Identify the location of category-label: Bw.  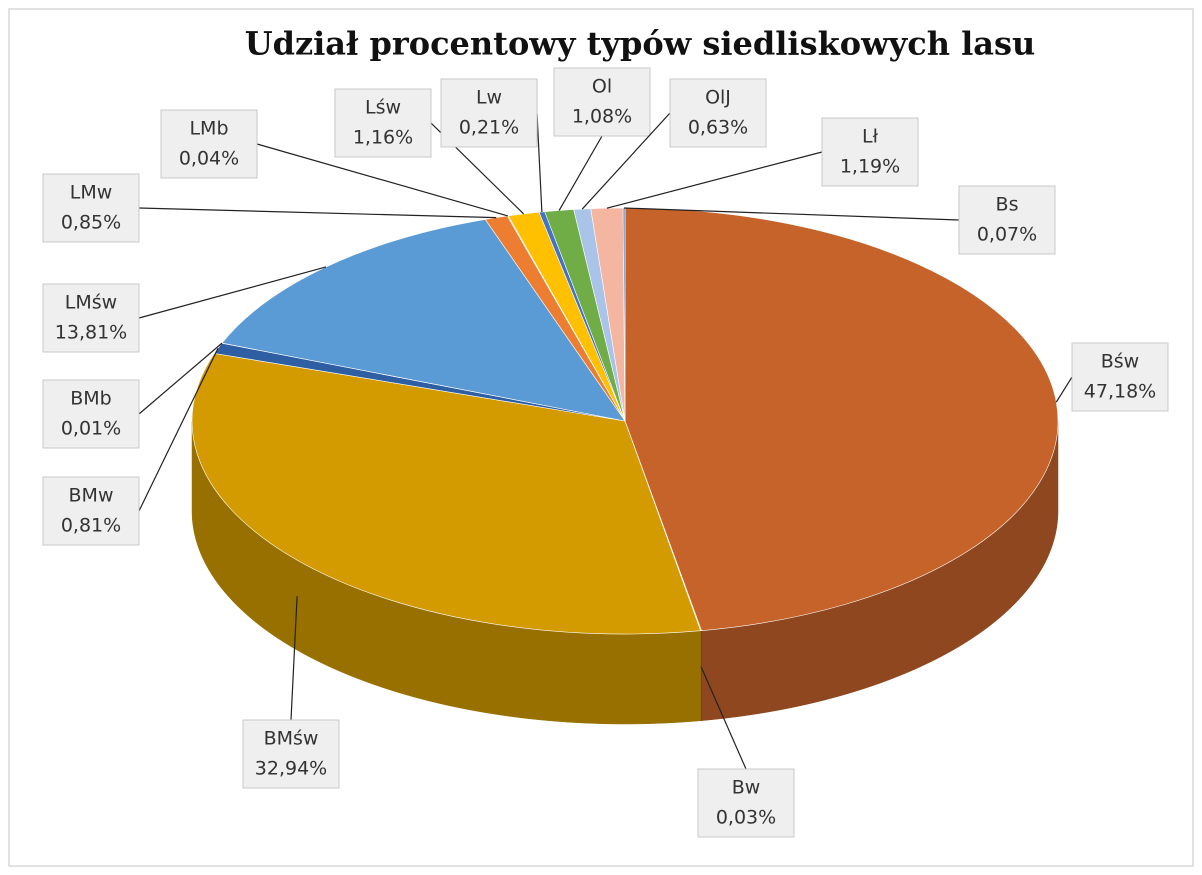
(746, 788).